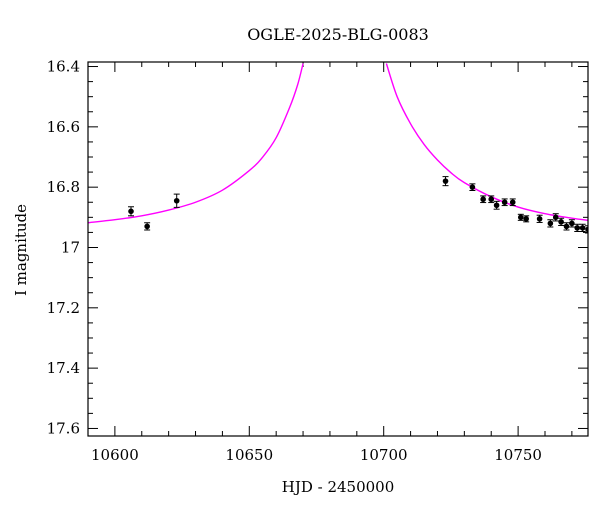  Describe the element at coordinates (63, 187) in the screenshot. I see `y-tick-label: 16.8` at that location.